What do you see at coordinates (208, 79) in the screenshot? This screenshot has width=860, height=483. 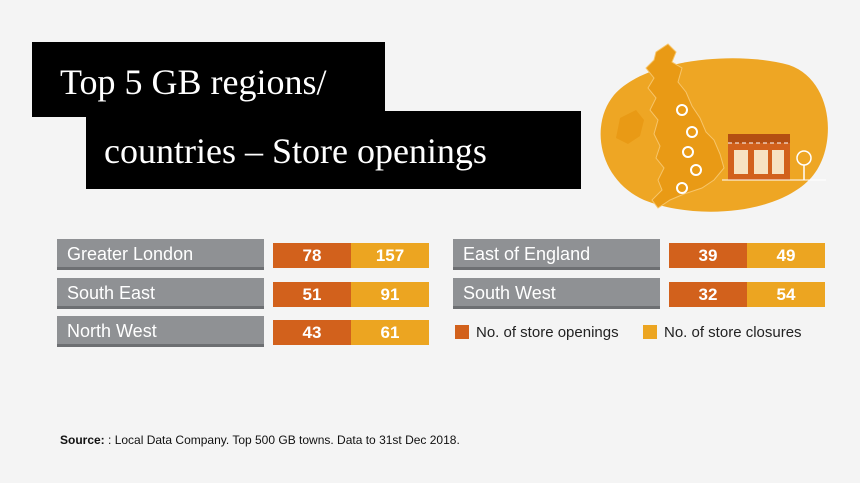 I see `chart-title-line-1: Top 5 GB regions/` at bounding box center [208, 79].